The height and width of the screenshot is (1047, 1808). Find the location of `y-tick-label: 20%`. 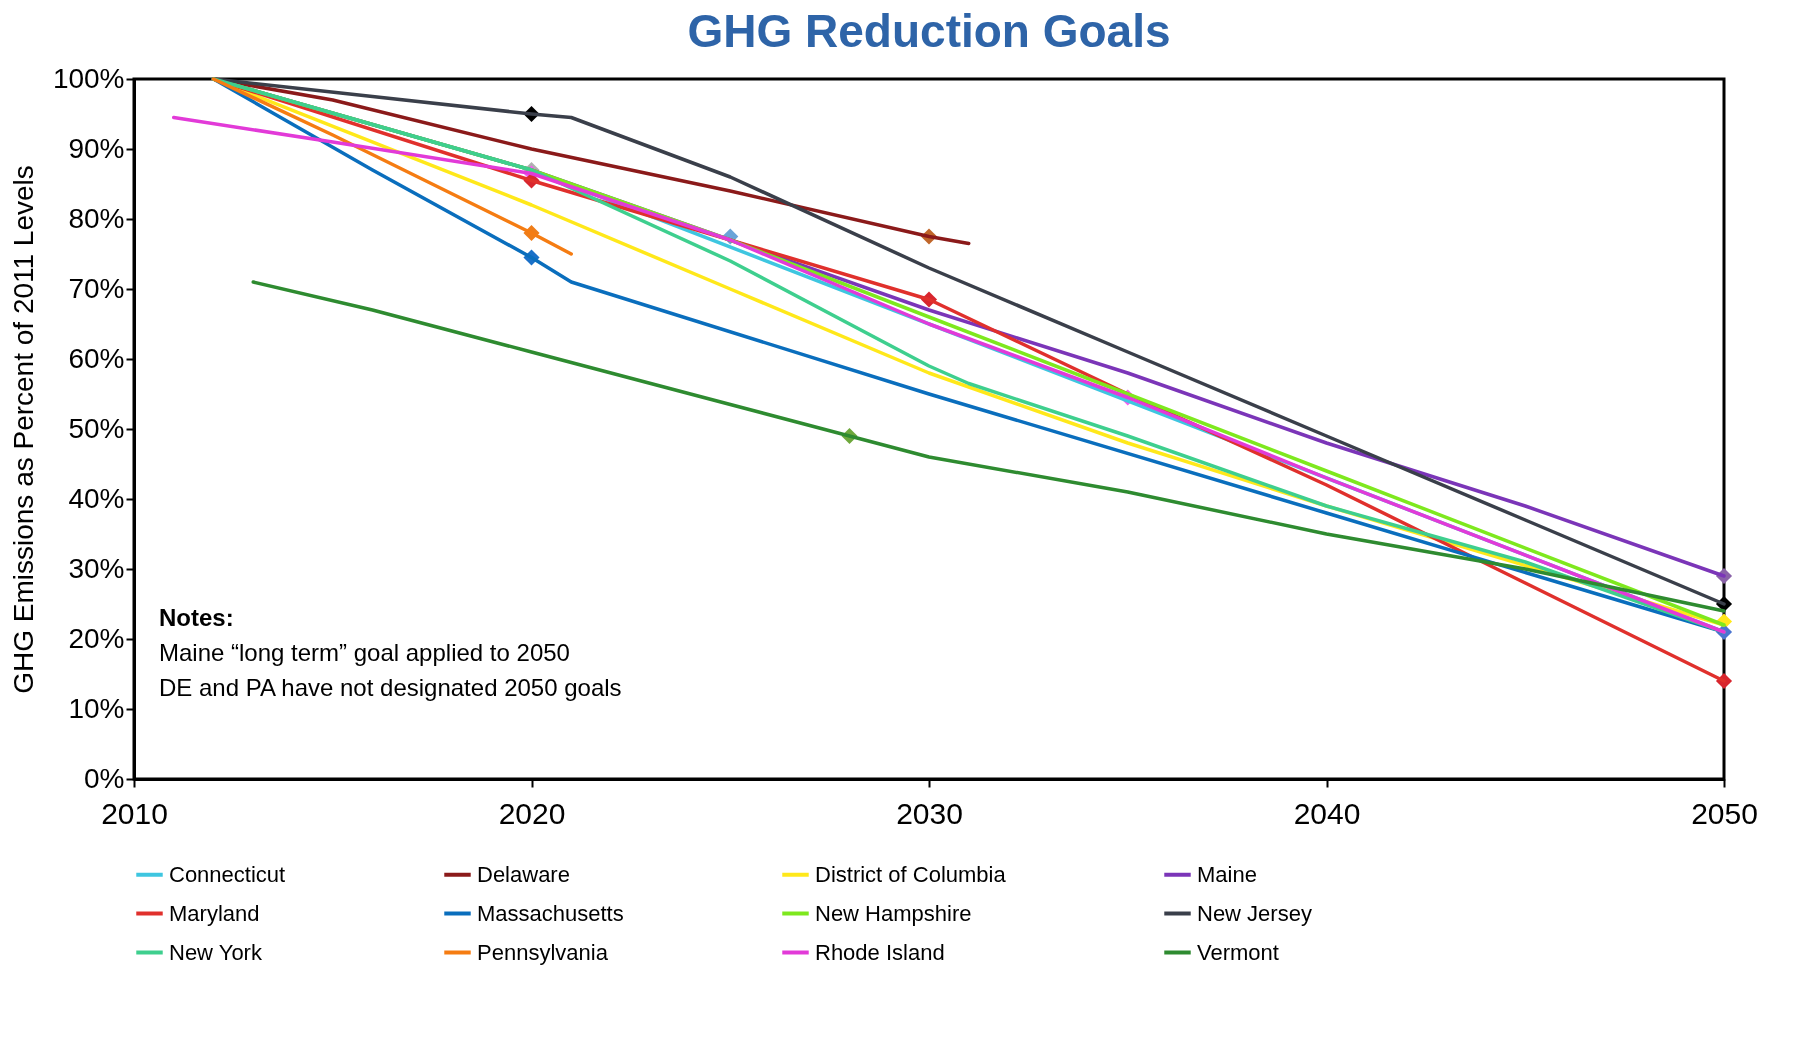

y-tick-label: 20% is located at coordinates (96, 638).